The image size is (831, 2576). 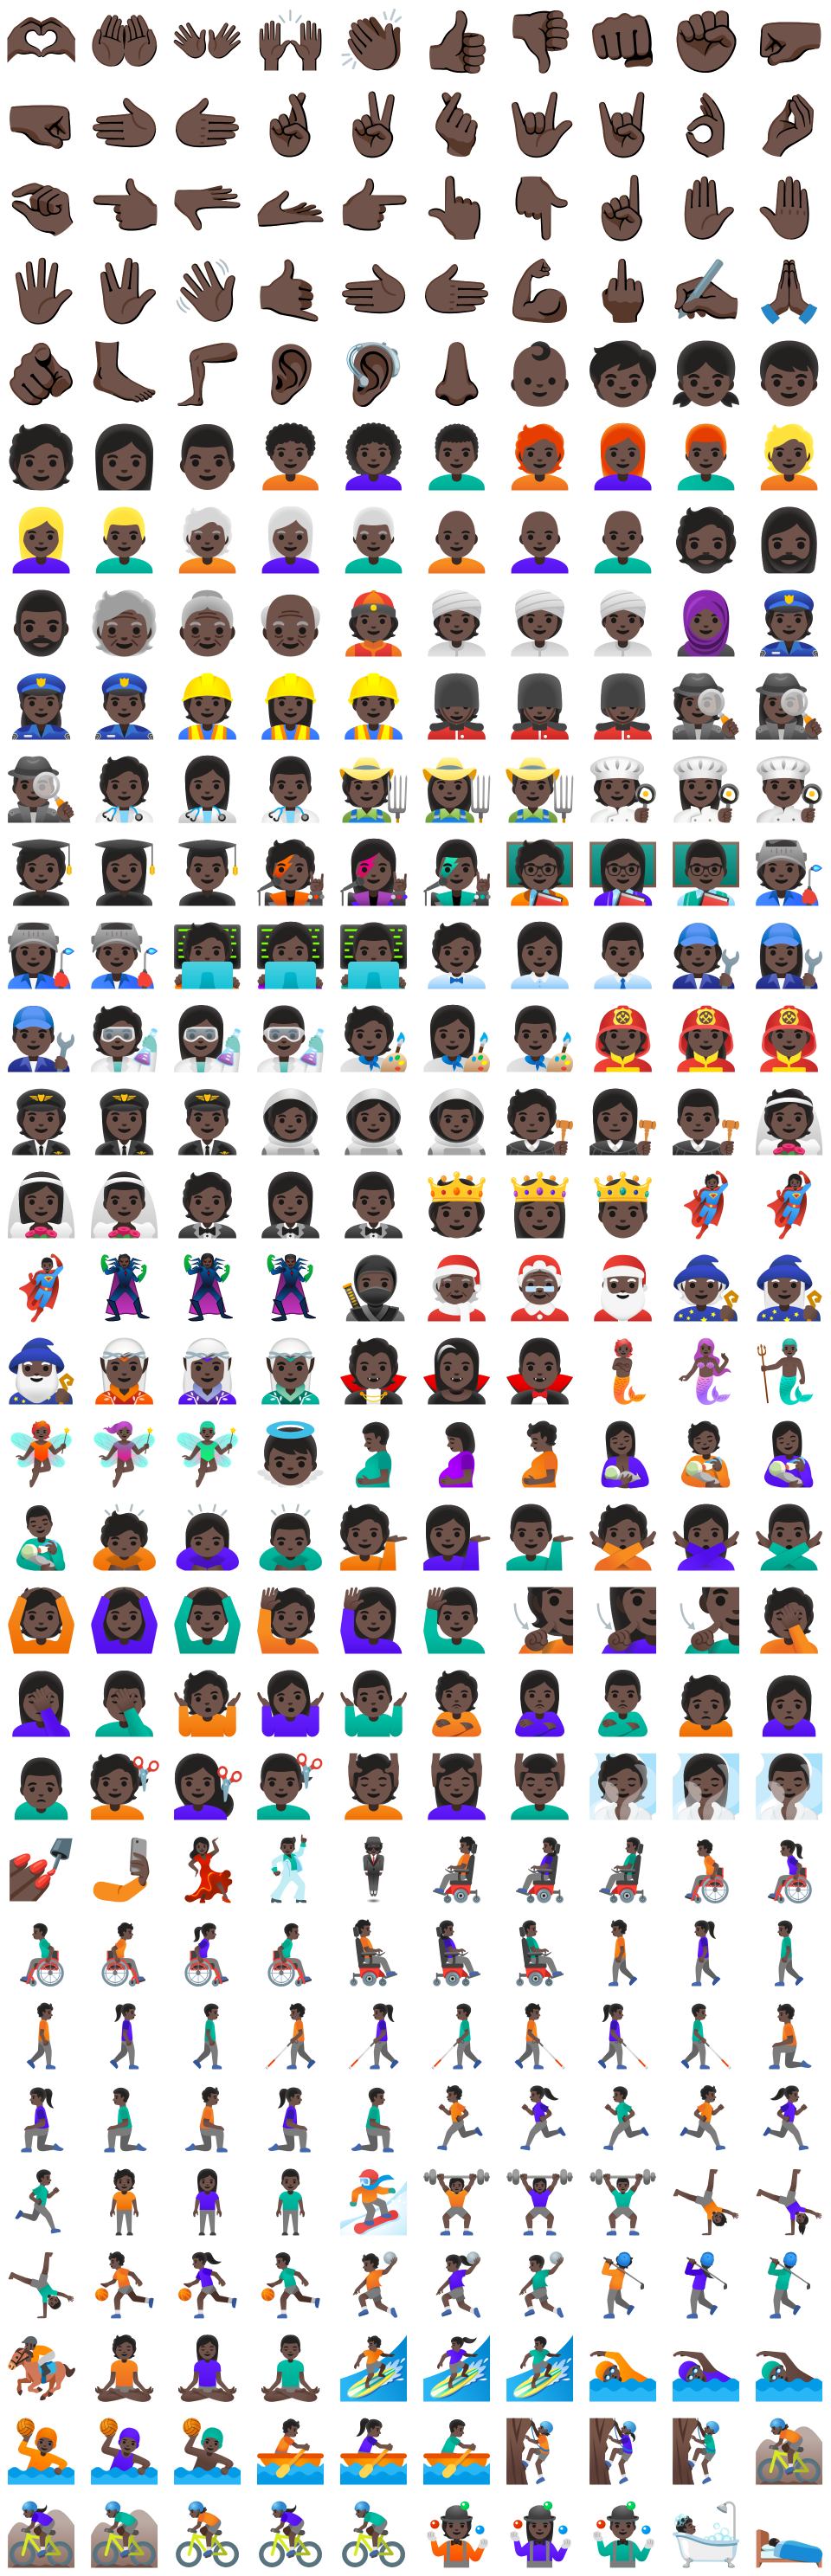 I want to click on man-golfing-emoji: 🏌🏿‍♂️, so click(x=789, y=2285).